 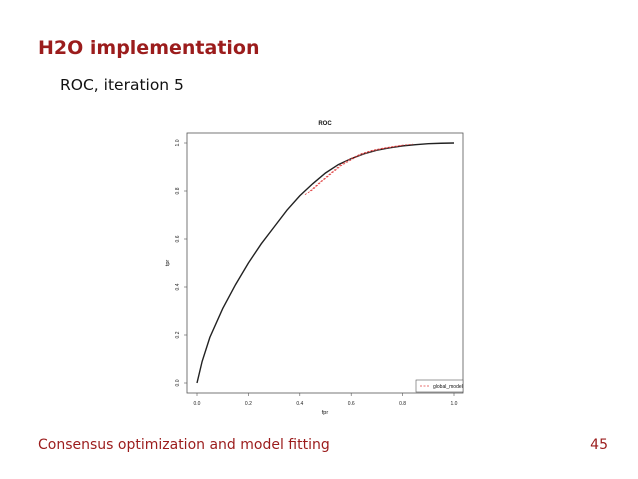 What do you see at coordinates (178, 142) in the screenshot?
I see `y-tick-label: 1.0` at bounding box center [178, 142].